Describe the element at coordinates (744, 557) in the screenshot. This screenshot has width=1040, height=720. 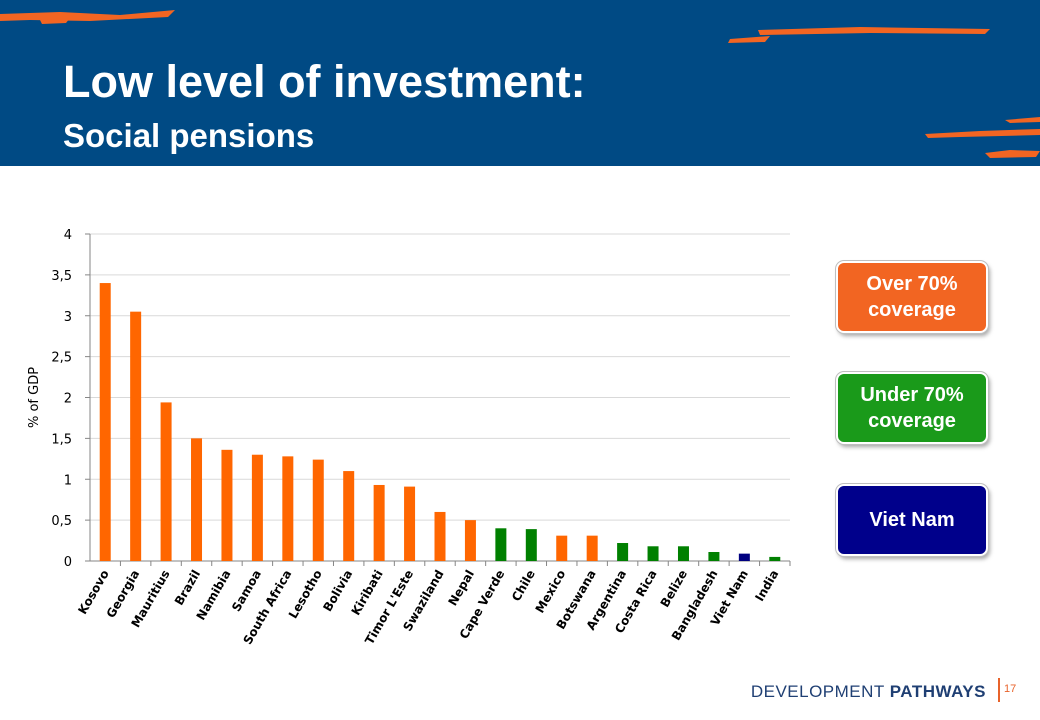
I see `bar-viet-nam` at that location.